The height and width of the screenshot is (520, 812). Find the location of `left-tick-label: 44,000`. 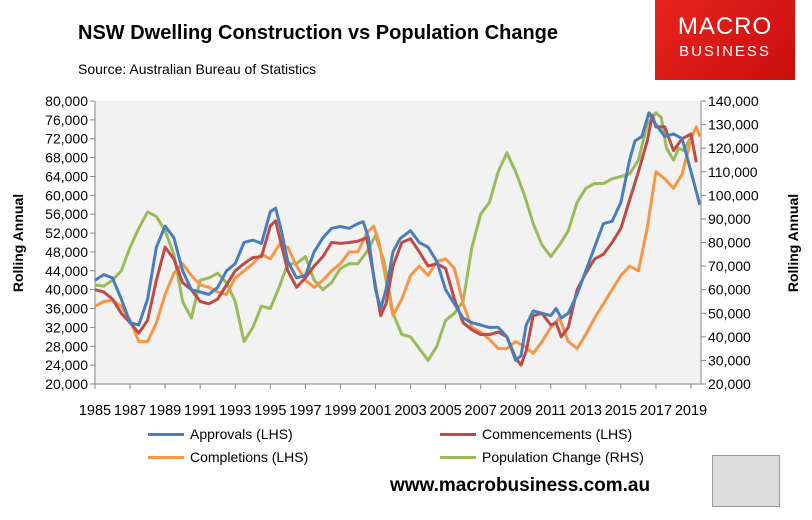

left-tick-label: 44,000 is located at coordinates (66, 271).